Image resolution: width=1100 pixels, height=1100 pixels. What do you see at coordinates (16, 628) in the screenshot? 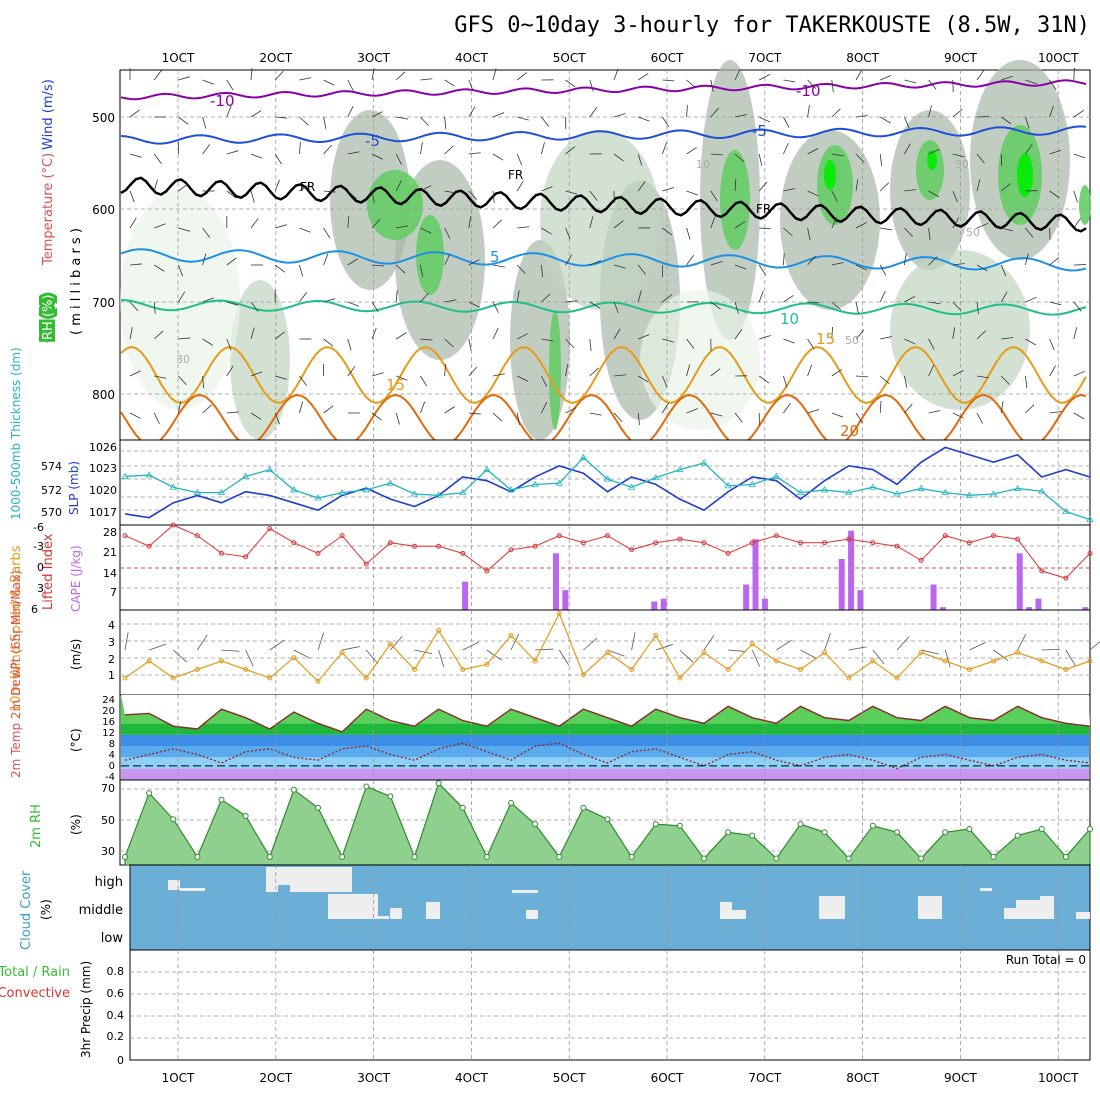
I see `wind-axis-label: 10m Wind Speed & Barbs` at bounding box center [16, 628].